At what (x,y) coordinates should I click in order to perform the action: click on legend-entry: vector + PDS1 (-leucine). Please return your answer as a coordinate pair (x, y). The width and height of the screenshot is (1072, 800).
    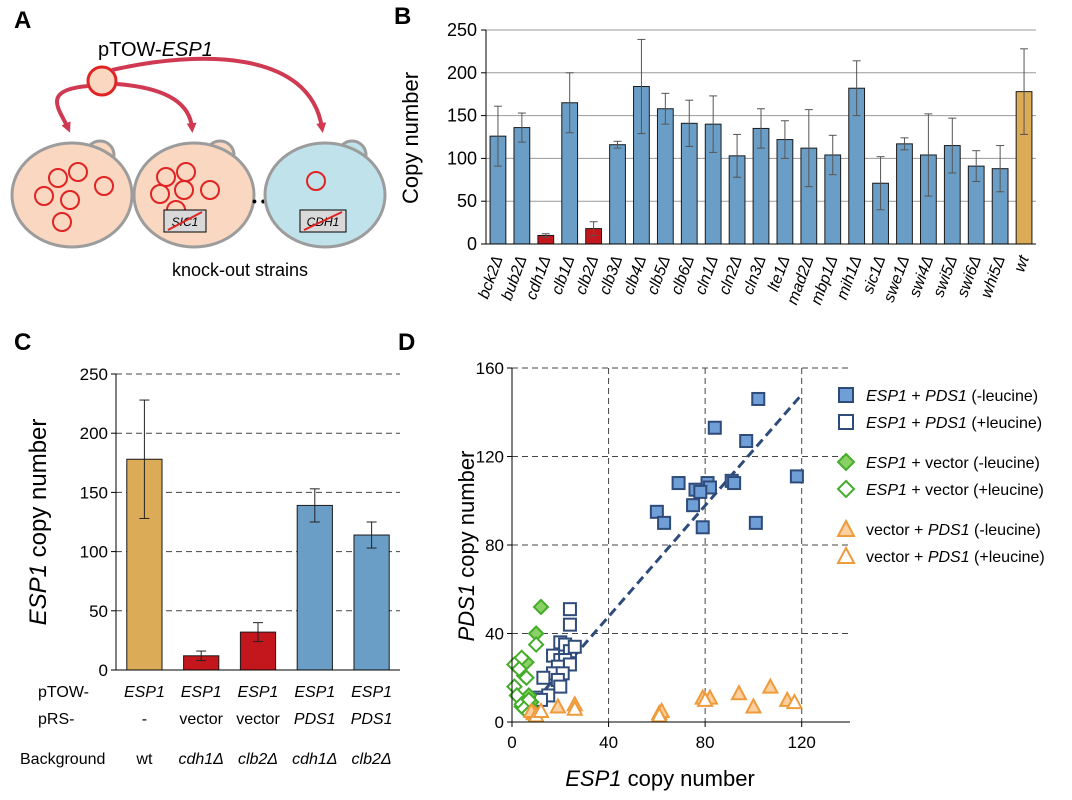
    Looking at the image, I should click on (953, 530).